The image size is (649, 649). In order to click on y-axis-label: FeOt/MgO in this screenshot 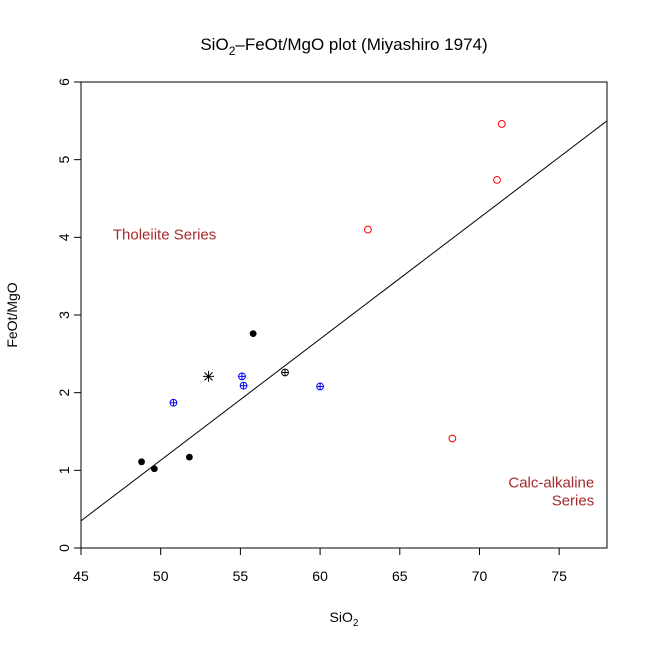, I will do `click(12, 314)`.